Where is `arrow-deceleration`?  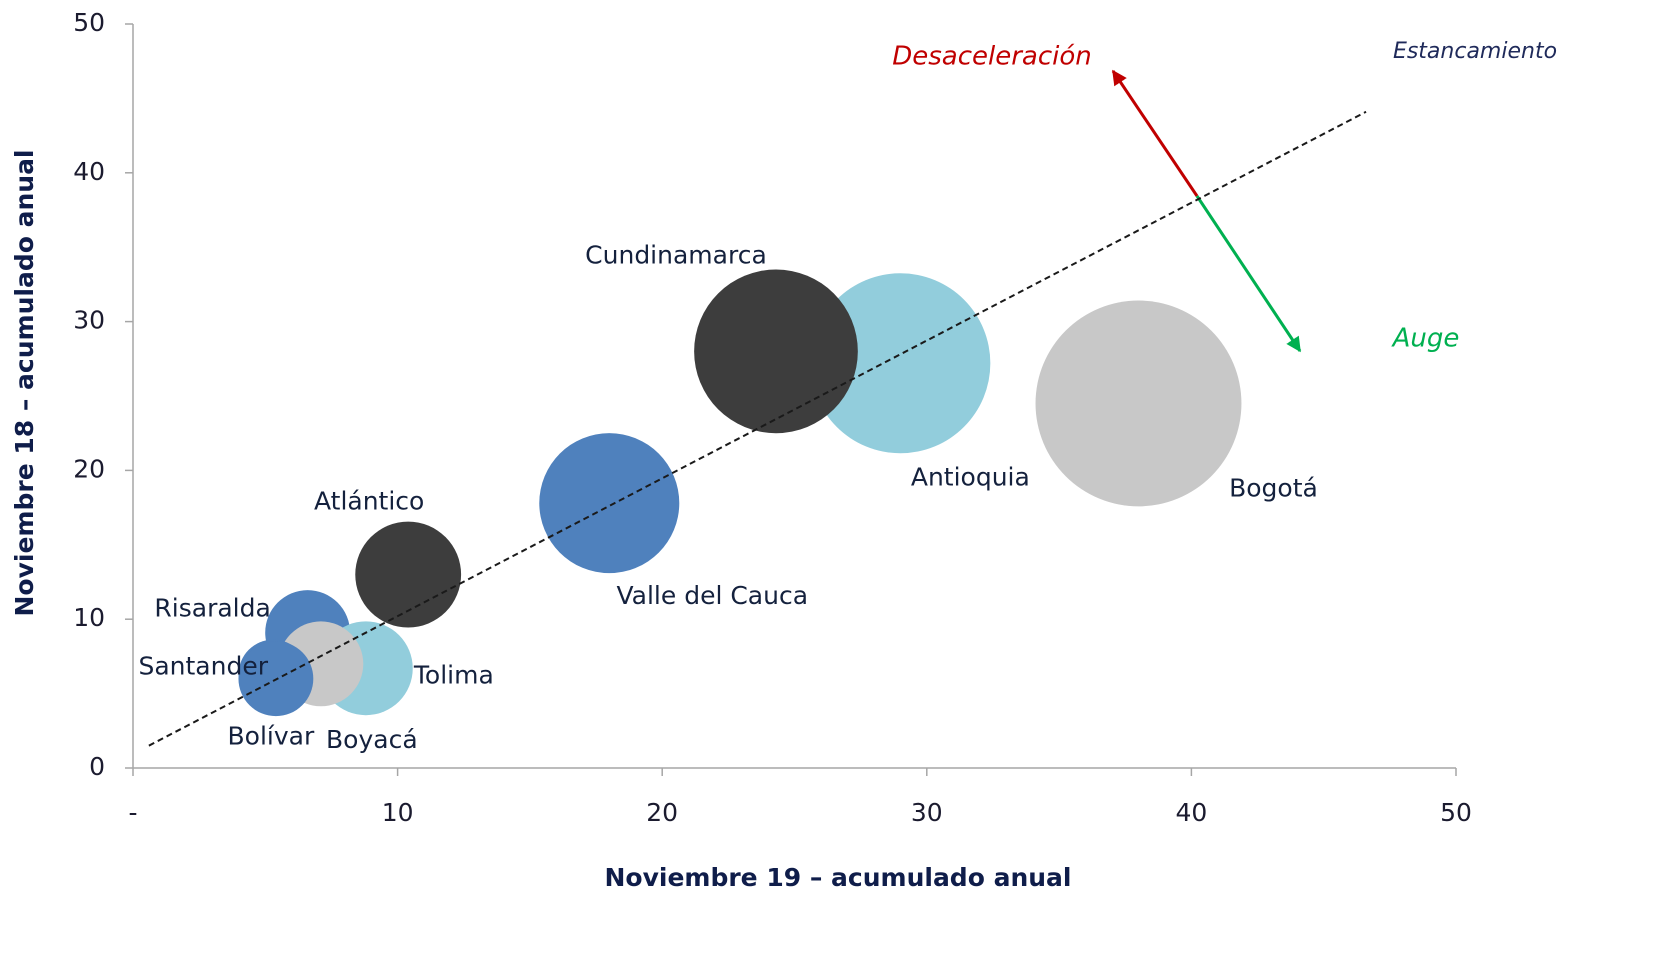 arrow-deceleration is located at coordinates (1155, 133).